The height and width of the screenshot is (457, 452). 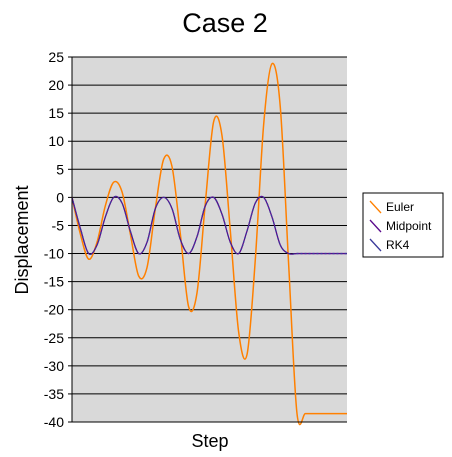 I want to click on y-tick-label: 20, so click(x=56, y=85).